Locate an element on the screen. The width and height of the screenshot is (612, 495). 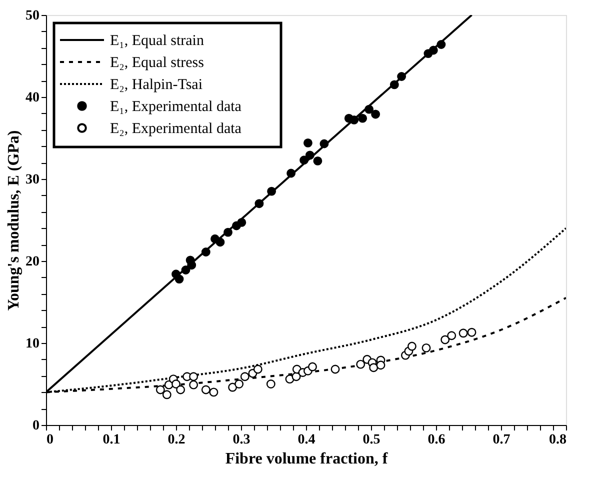
x-tick-label: 0.4 is located at coordinates (307, 440).